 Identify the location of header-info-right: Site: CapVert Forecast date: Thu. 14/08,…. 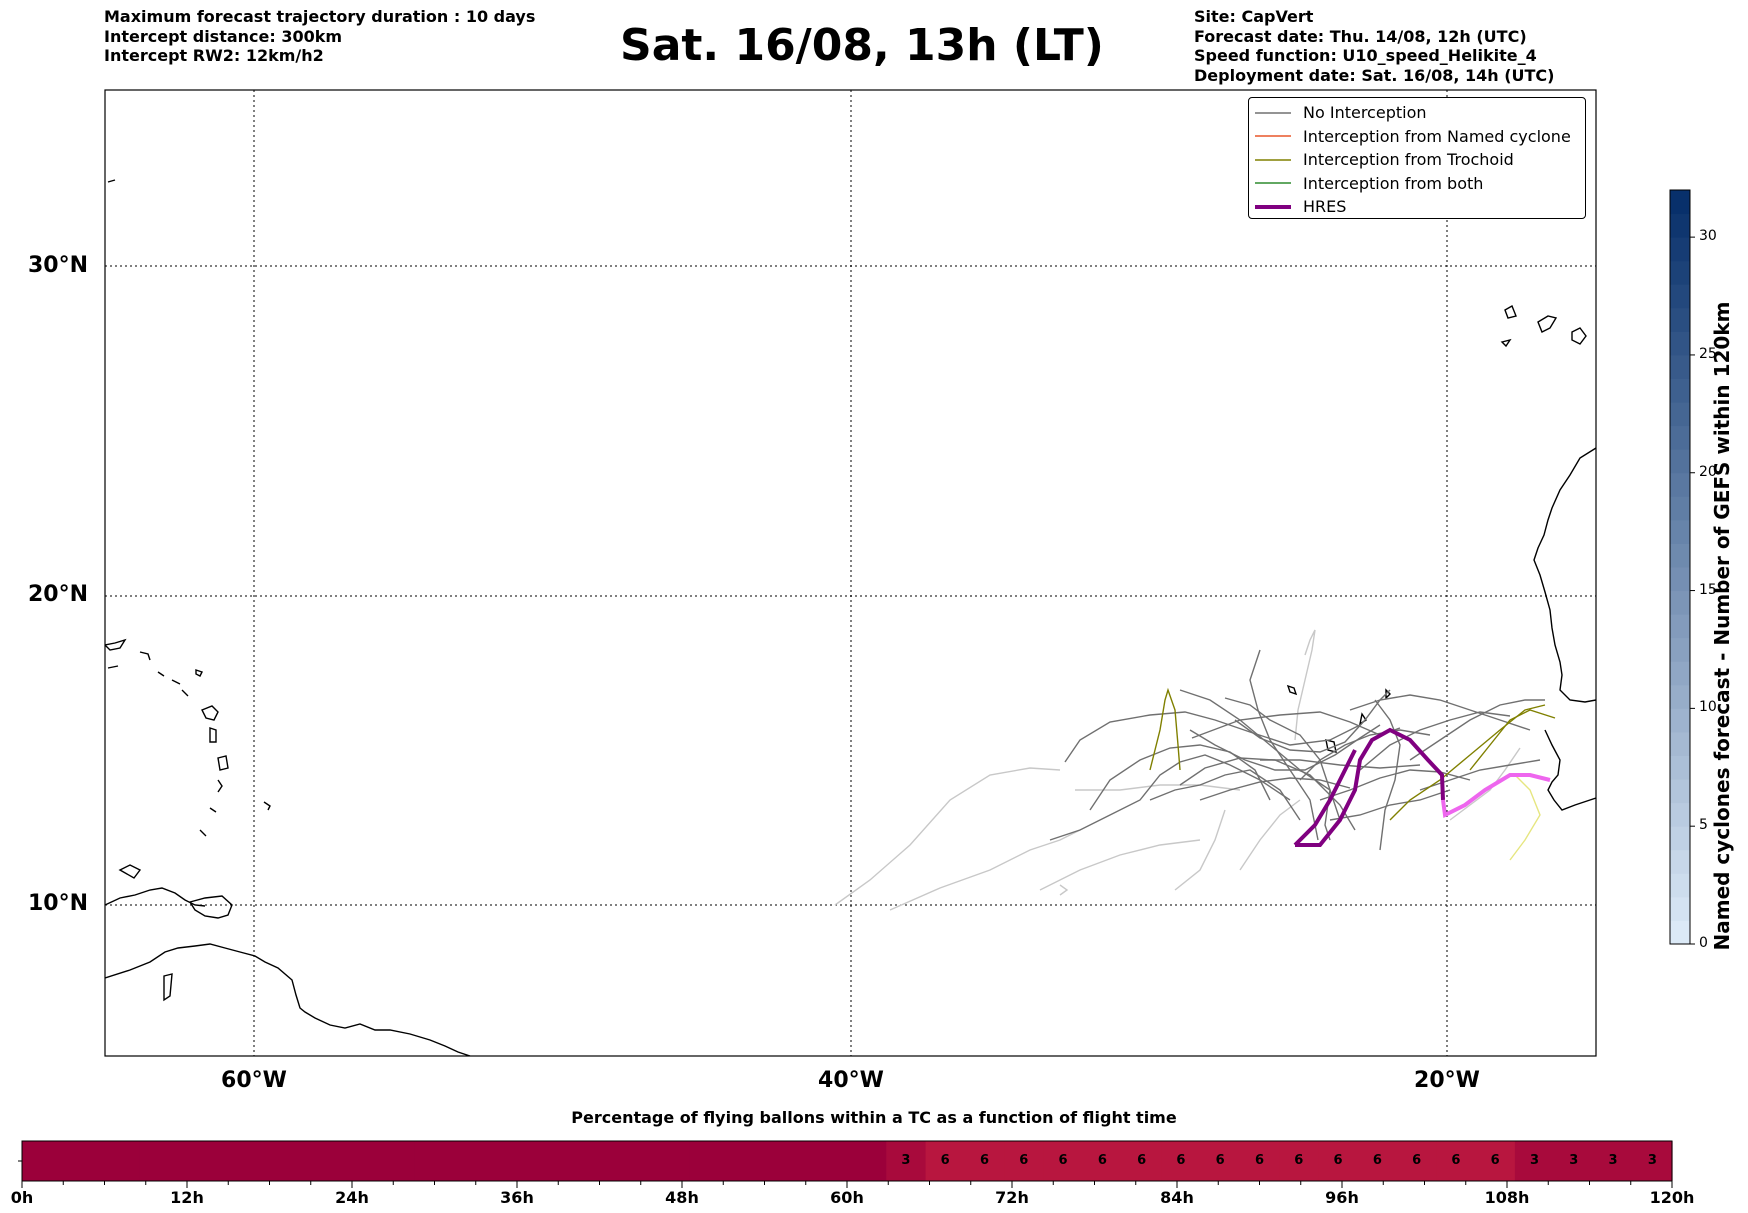
(1374, 46).